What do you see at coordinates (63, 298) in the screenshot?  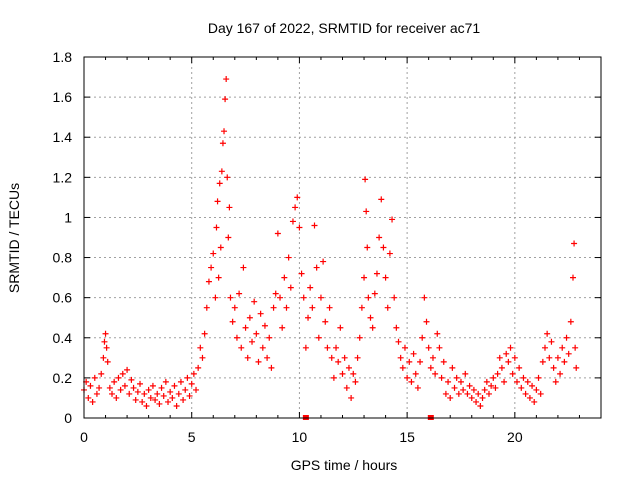 I see `y-tick-label: 0.6` at bounding box center [63, 298].